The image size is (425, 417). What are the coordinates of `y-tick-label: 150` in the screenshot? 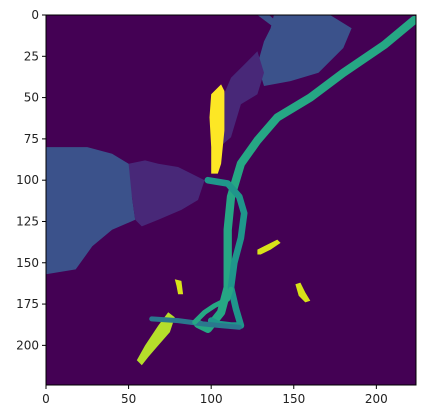 It's located at (27, 263).